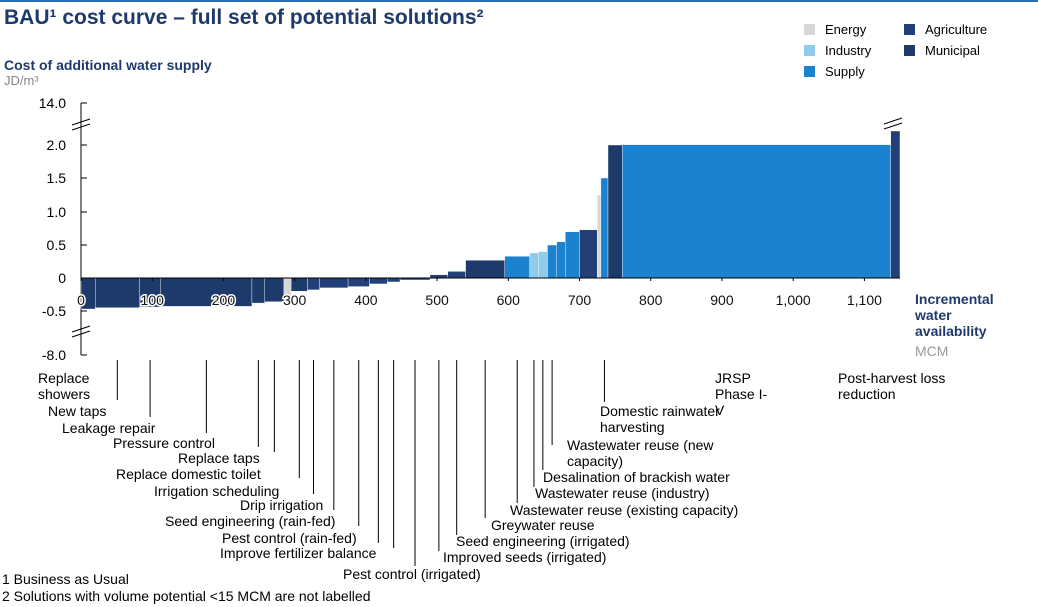 This screenshot has width=1038, height=607. Describe the element at coordinates (622, 493) in the screenshot. I see `bar-label: Wastewater reuse (industry)` at that location.